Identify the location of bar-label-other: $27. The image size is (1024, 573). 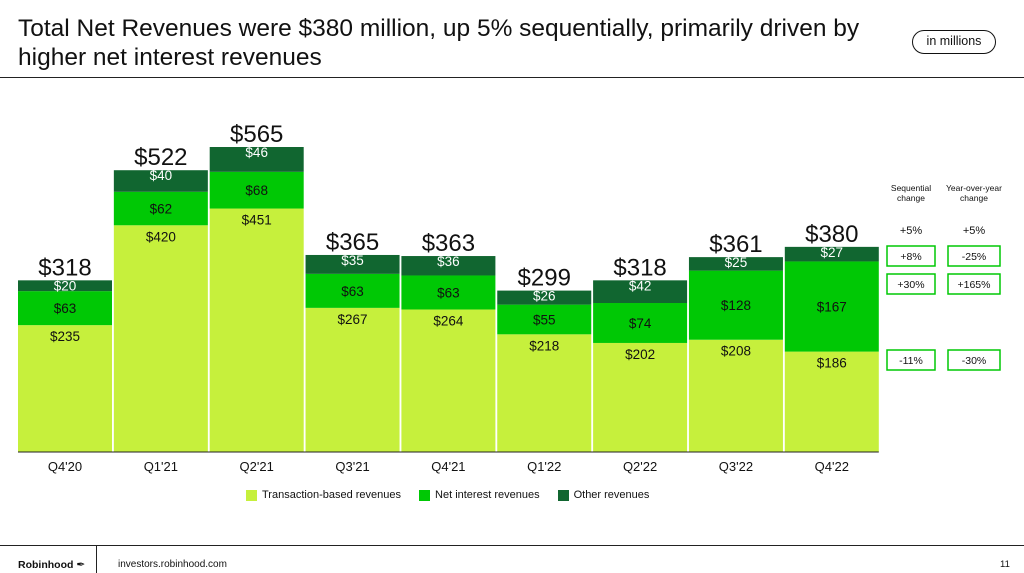
(832, 252).